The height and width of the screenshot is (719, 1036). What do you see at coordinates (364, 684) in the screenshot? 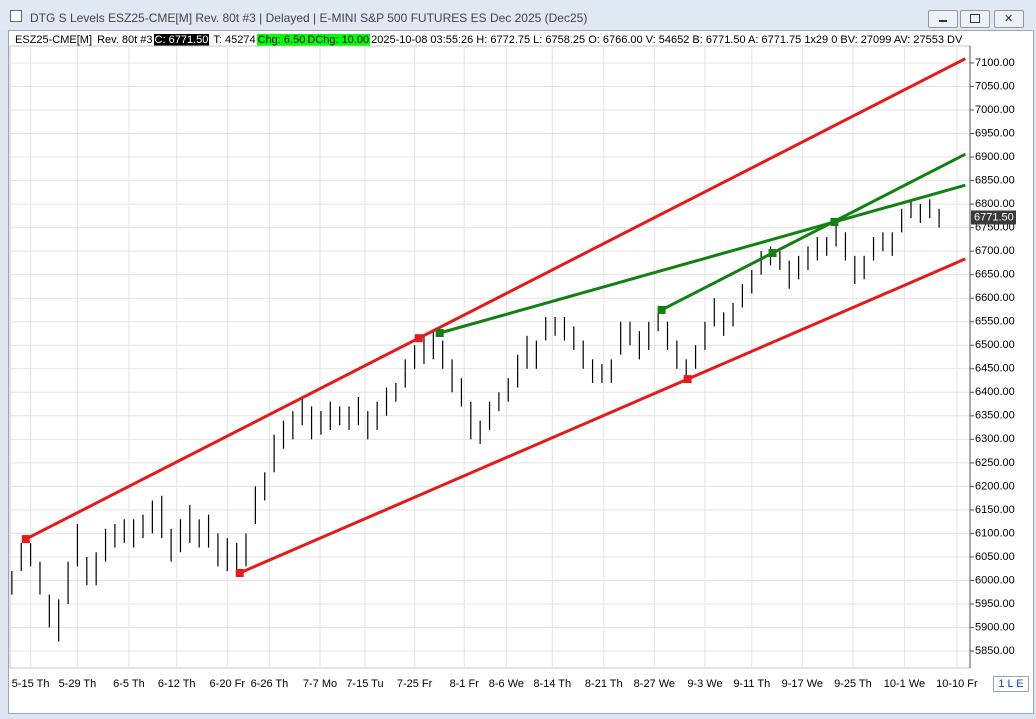
I see `x-tick-label: 7-15 Tu` at bounding box center [364, 684].